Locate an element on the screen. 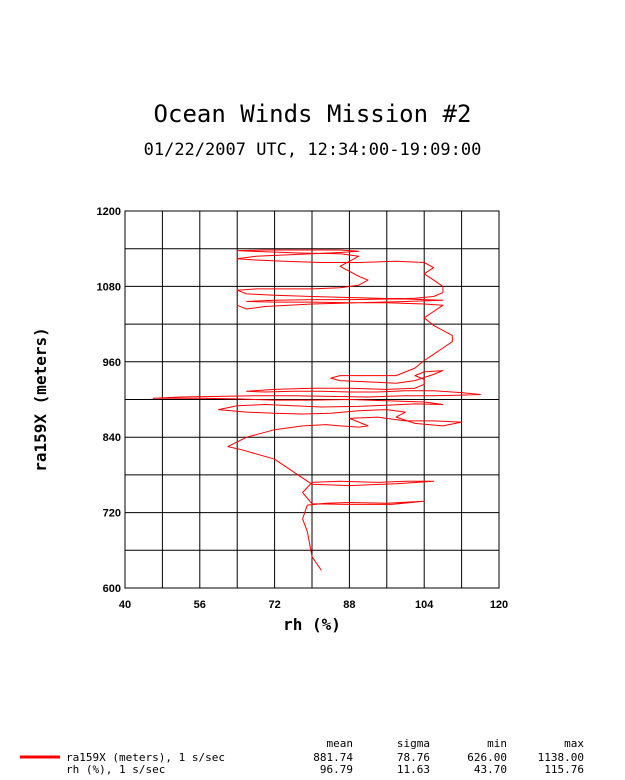  stats-value: 1138.00 is located at coordinates (560, 757).